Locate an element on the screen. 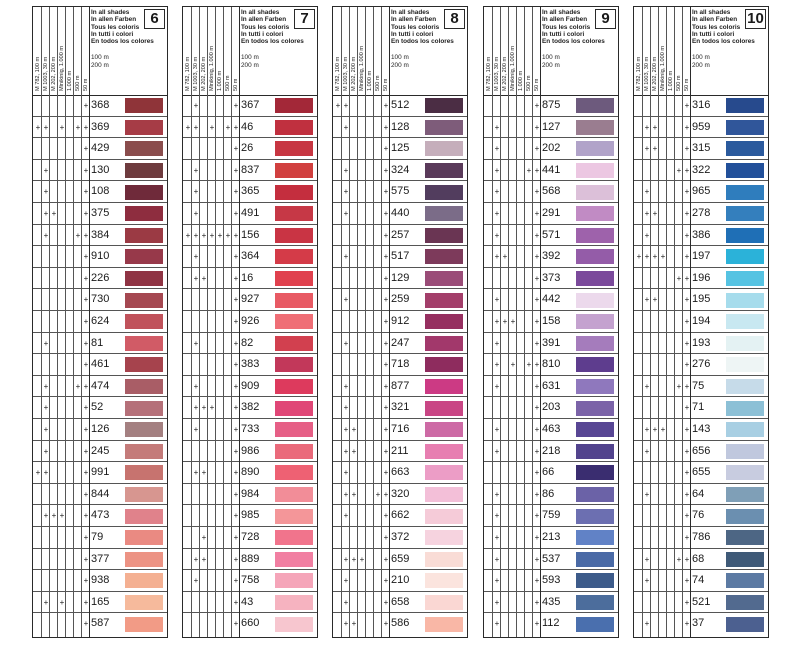  column-header-label: M 1003, 30 m is located at coordinates (497, 73).